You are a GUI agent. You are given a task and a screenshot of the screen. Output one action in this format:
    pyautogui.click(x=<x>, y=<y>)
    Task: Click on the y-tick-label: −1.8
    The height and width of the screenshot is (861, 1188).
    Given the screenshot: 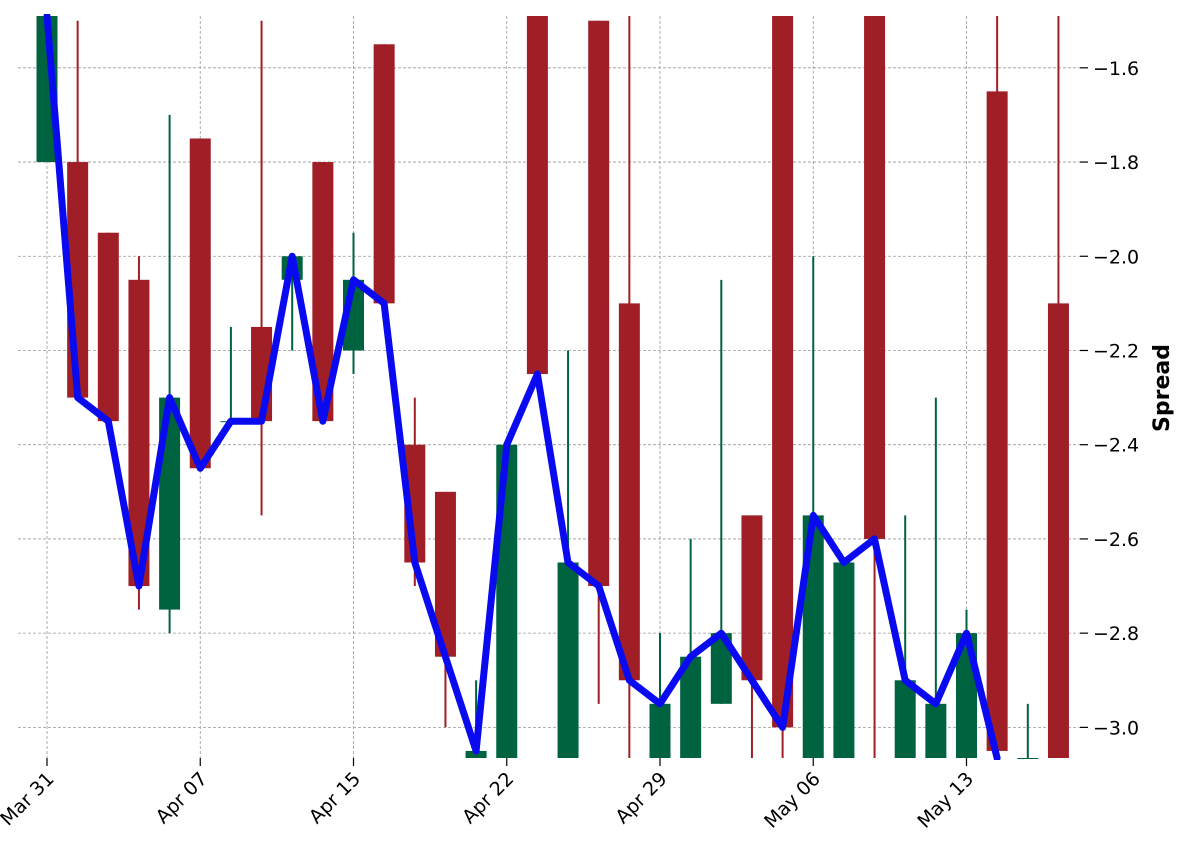 What is the action you would take?
    pyautogui.click(x=1116, y=163)
    